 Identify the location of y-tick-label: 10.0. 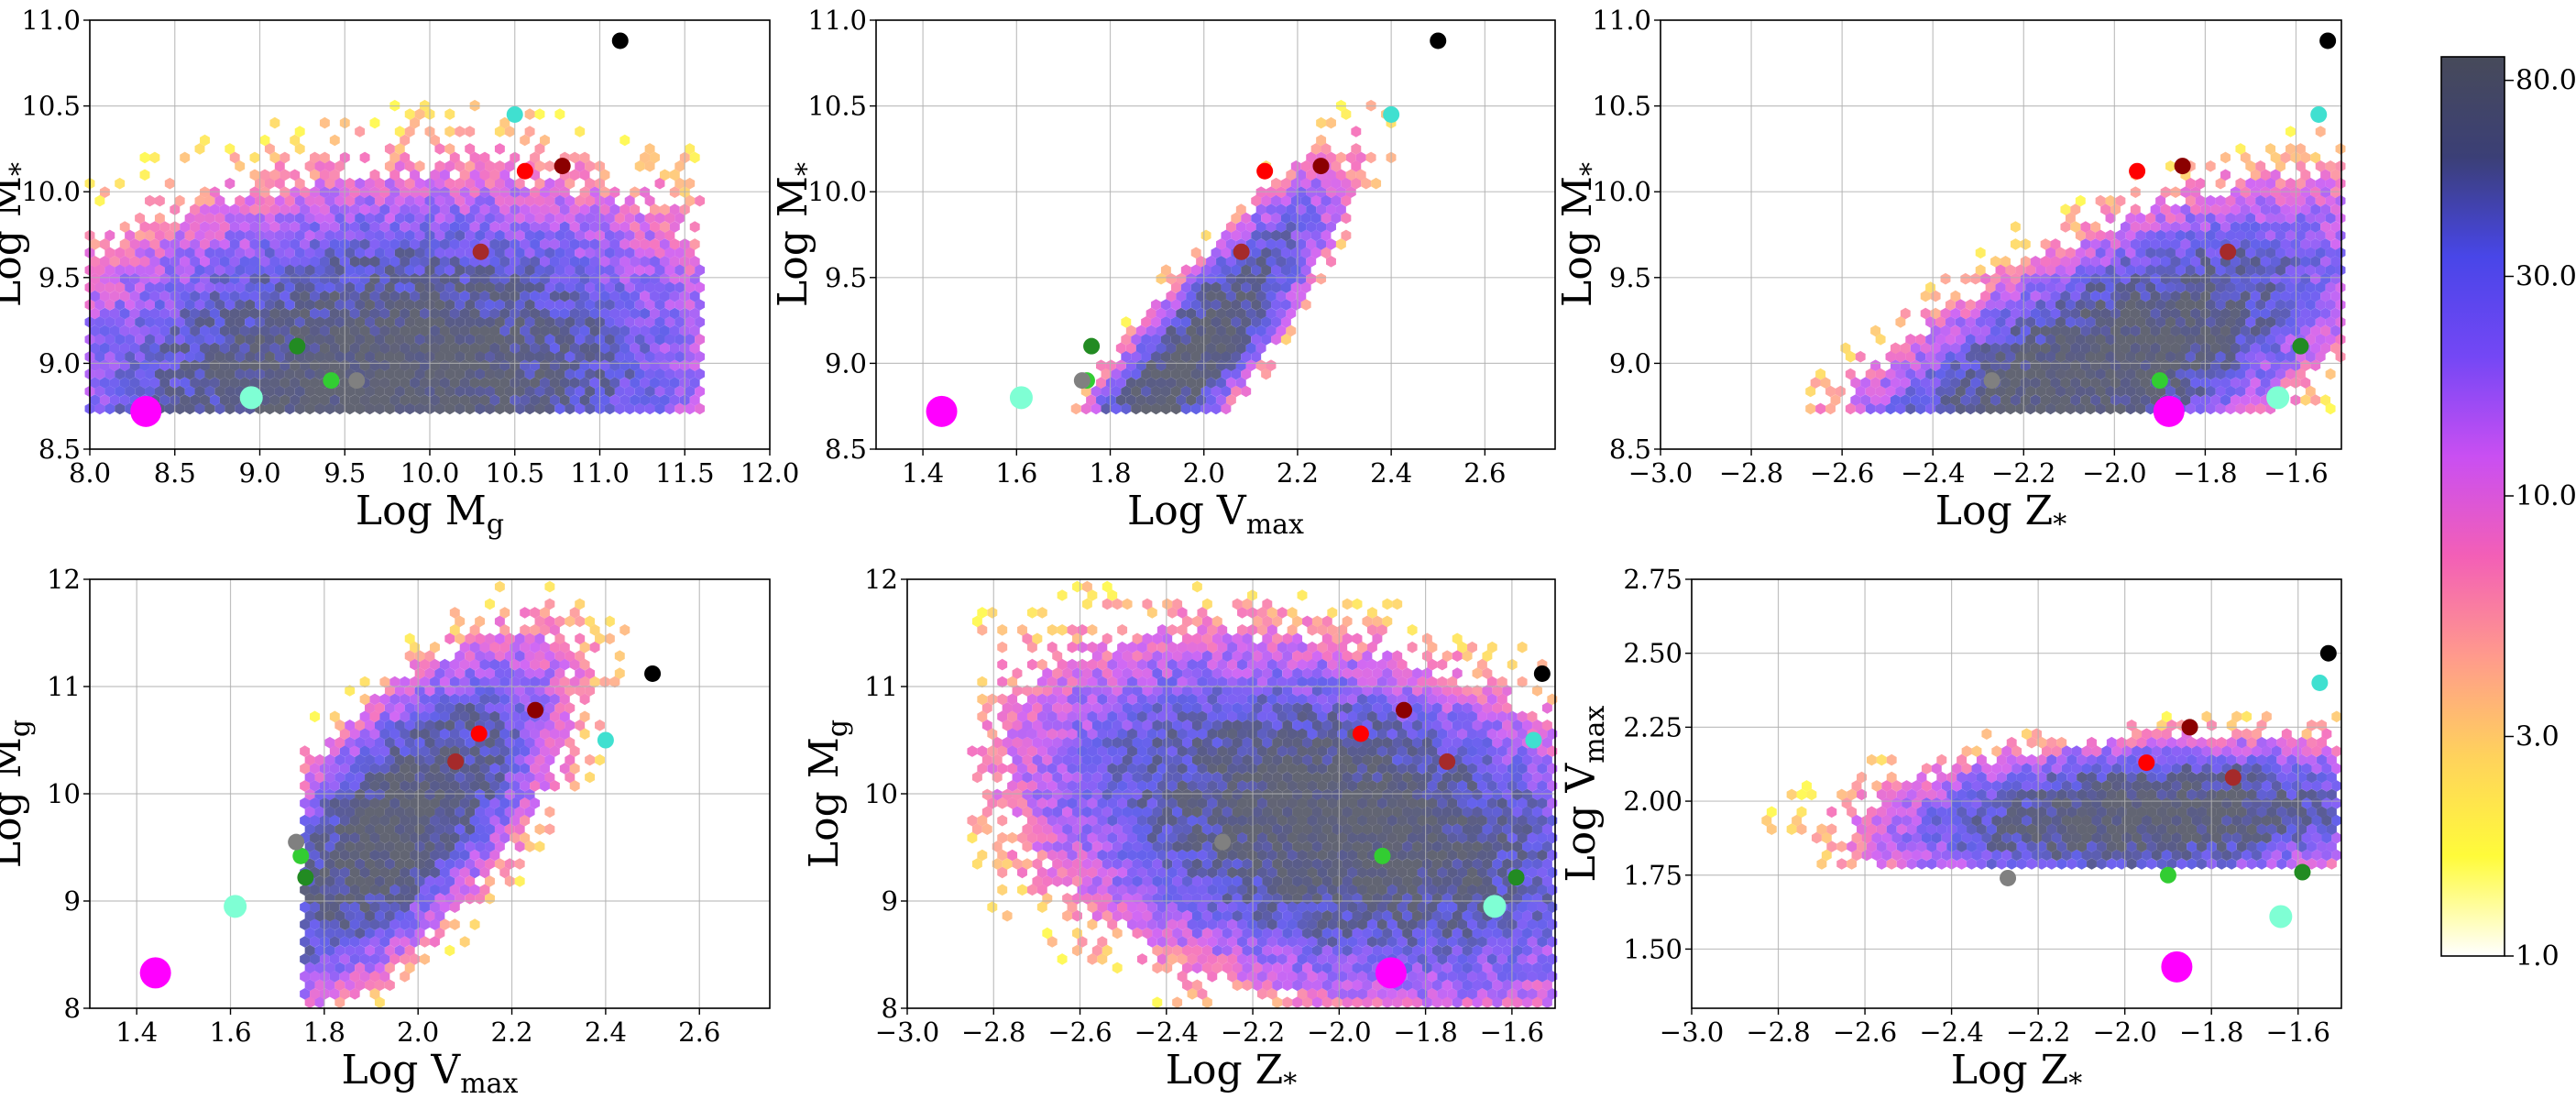
(1621, 192).